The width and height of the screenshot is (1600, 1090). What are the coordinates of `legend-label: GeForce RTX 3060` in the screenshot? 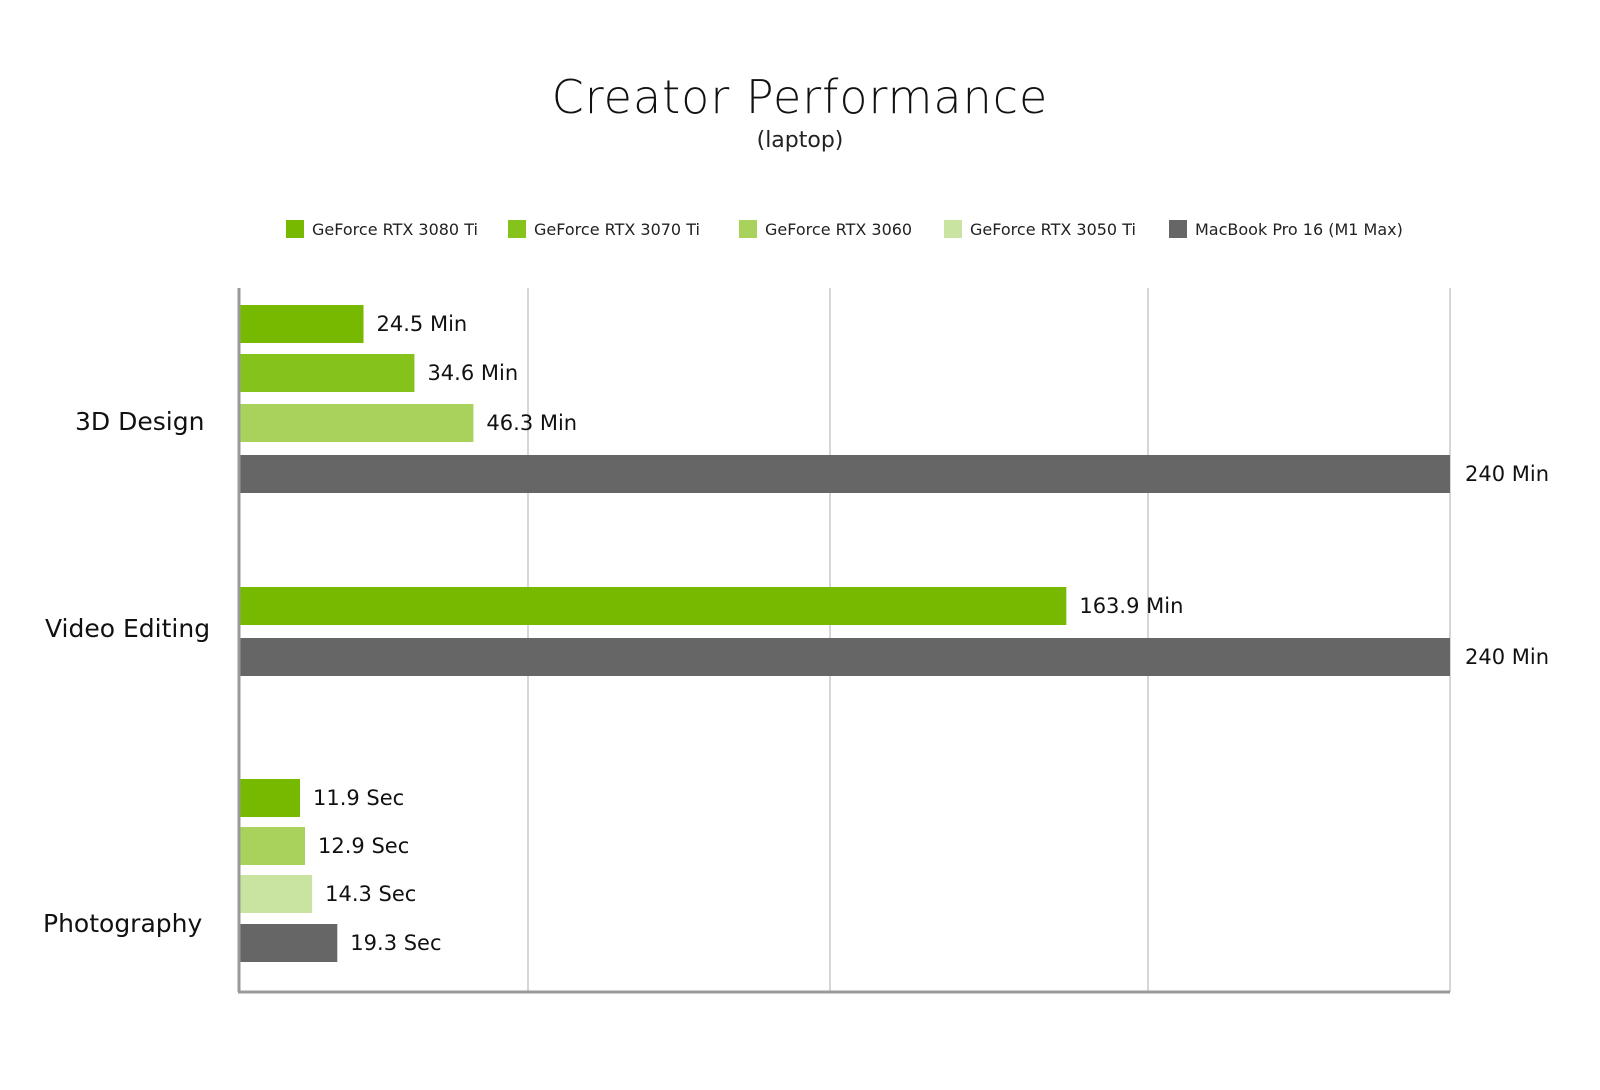 It's located at (838, 229).